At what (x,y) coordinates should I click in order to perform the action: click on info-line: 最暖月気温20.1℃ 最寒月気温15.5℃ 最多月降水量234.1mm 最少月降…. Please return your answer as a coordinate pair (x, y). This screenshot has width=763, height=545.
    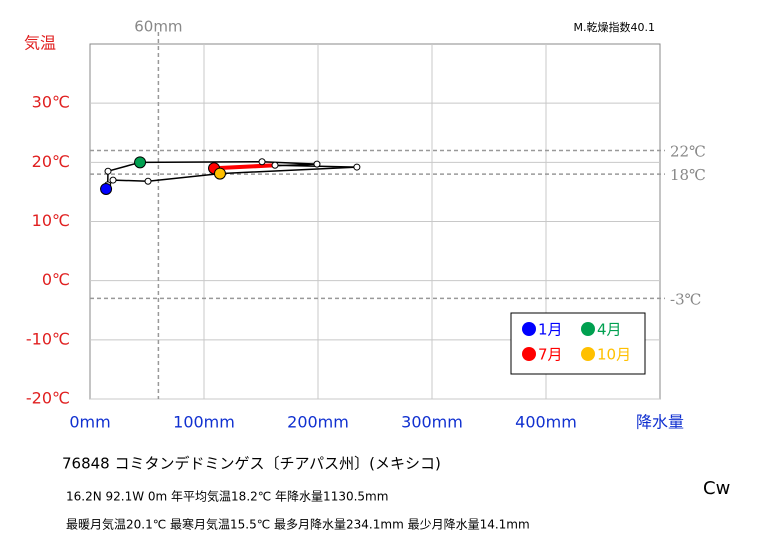
    Looking at the image, I should click on (298, 524).